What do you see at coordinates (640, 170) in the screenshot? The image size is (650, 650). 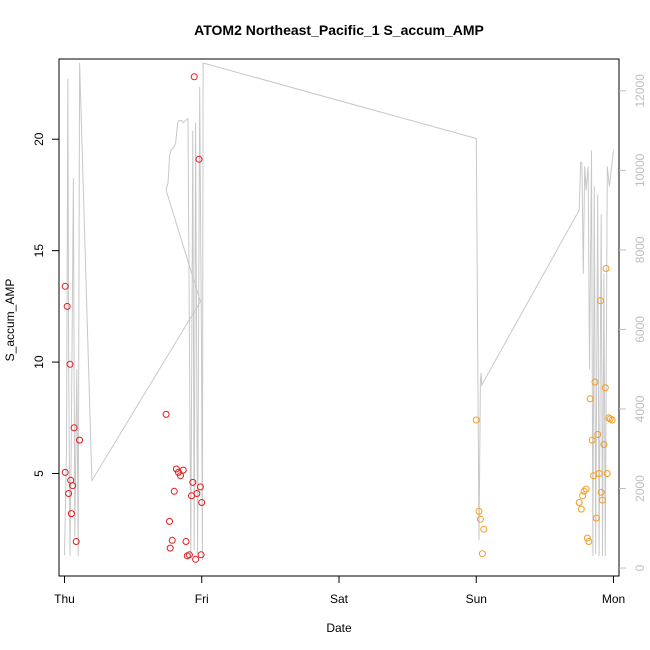 I see `y2-tick-label: 10000` at bounding box center [640, 170].